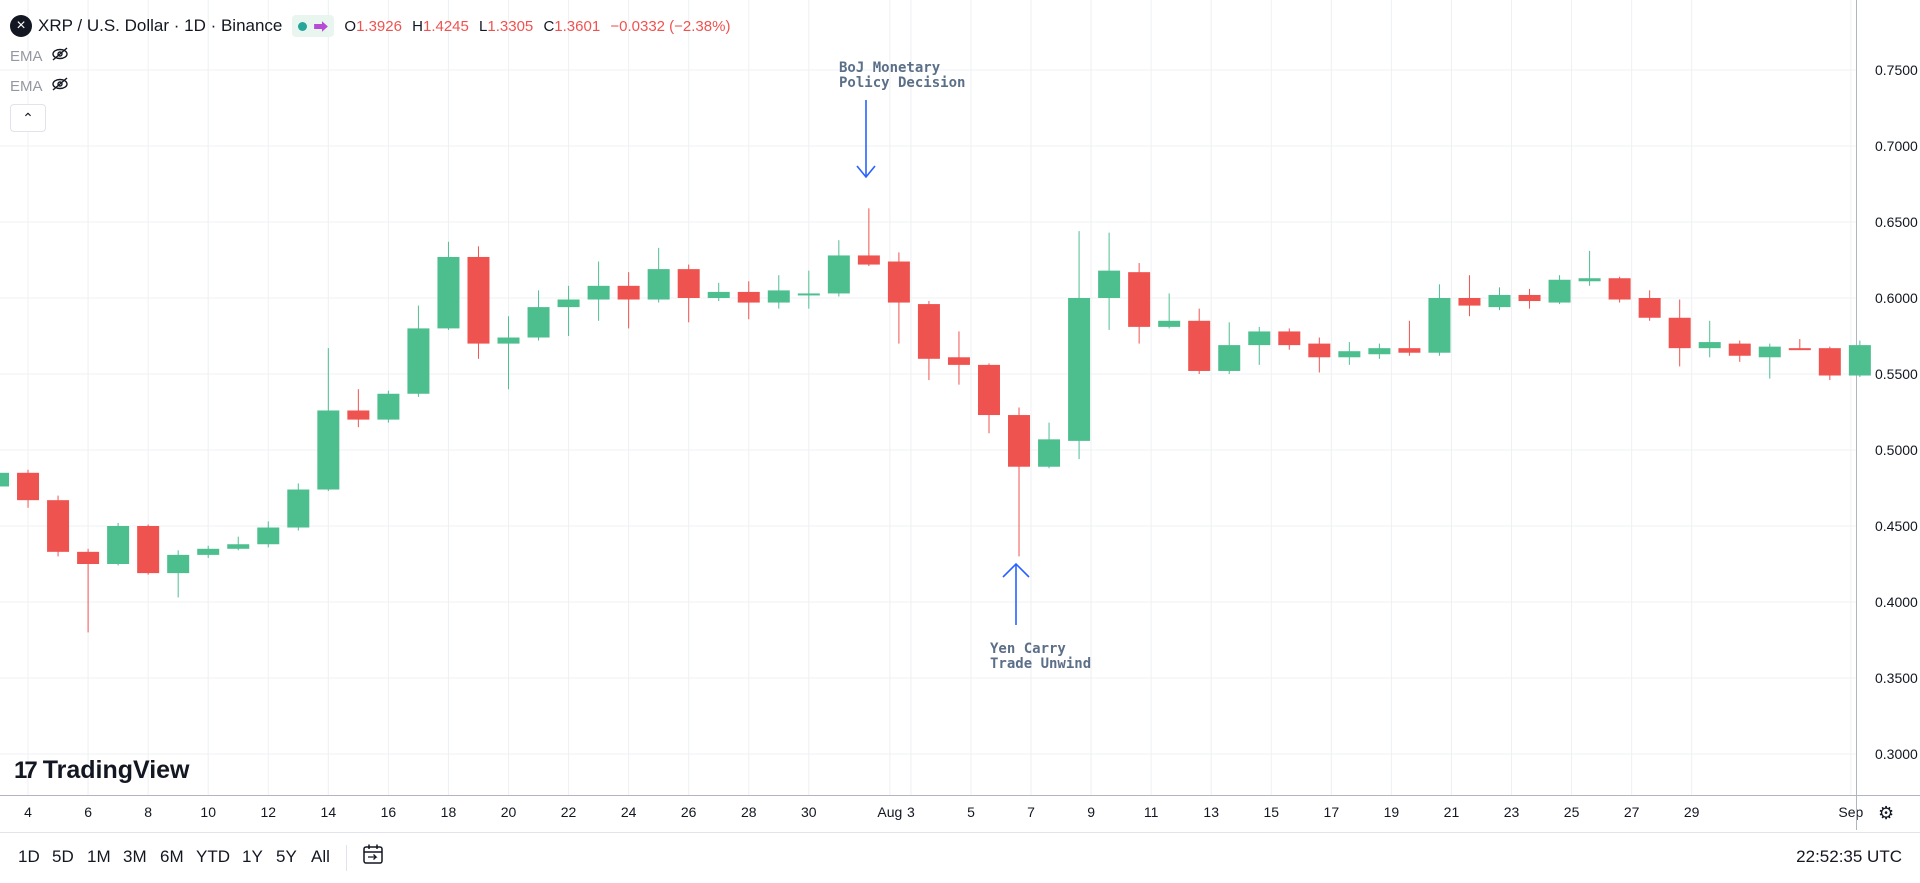 Image resolution: width=1920 pixels, height=883 pixels. I want to click on x-tick-label: Sep, so click(1850, 812).